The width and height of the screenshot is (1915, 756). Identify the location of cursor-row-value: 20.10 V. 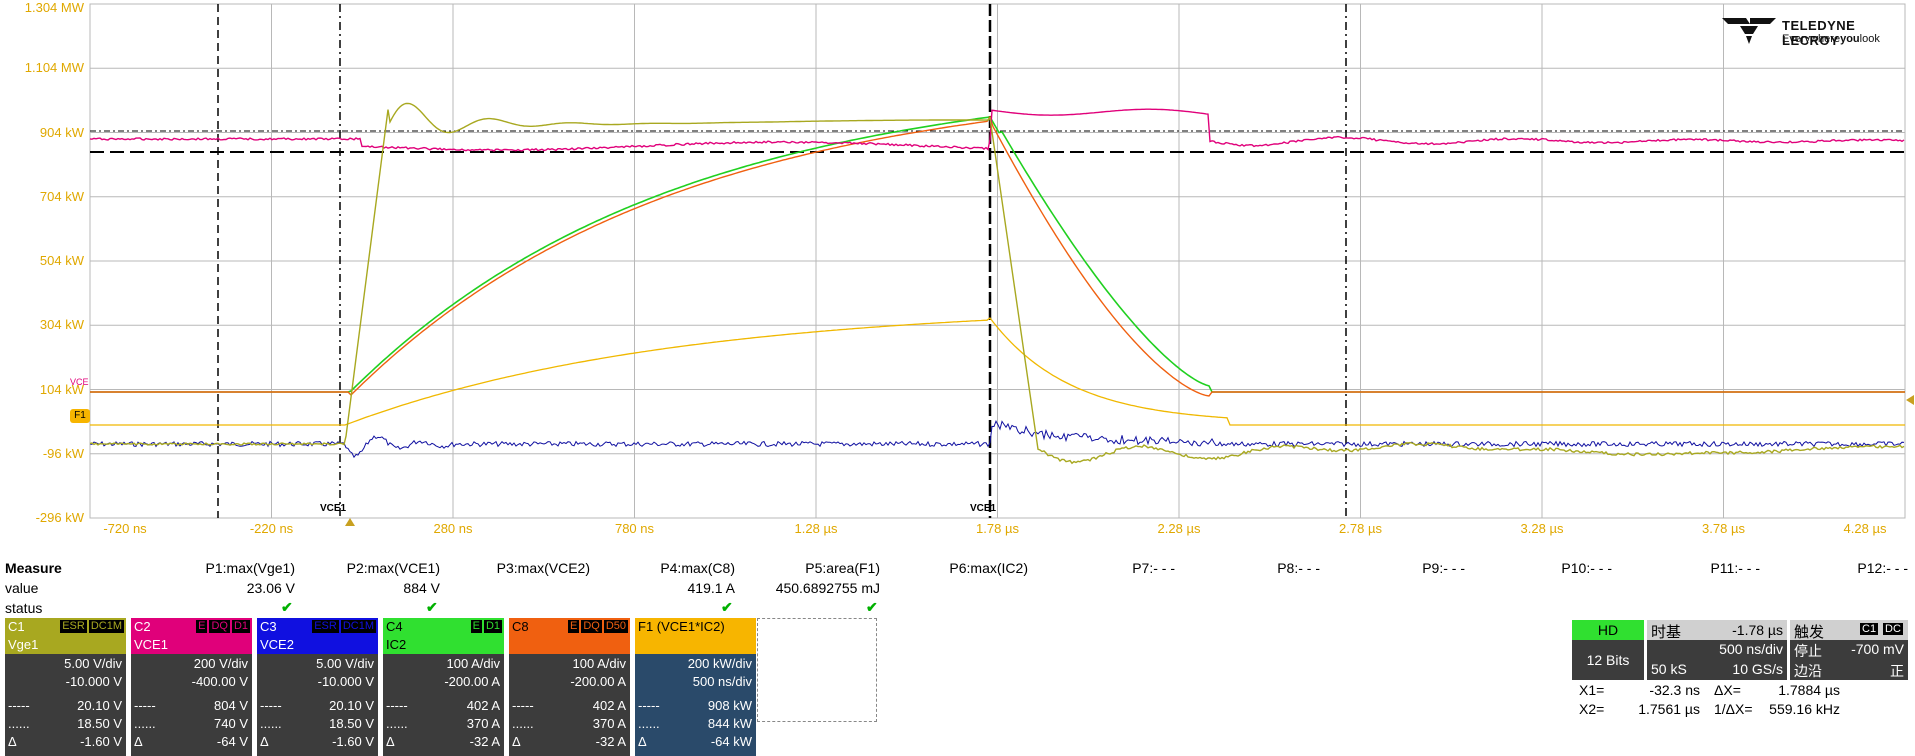
(99, 705).